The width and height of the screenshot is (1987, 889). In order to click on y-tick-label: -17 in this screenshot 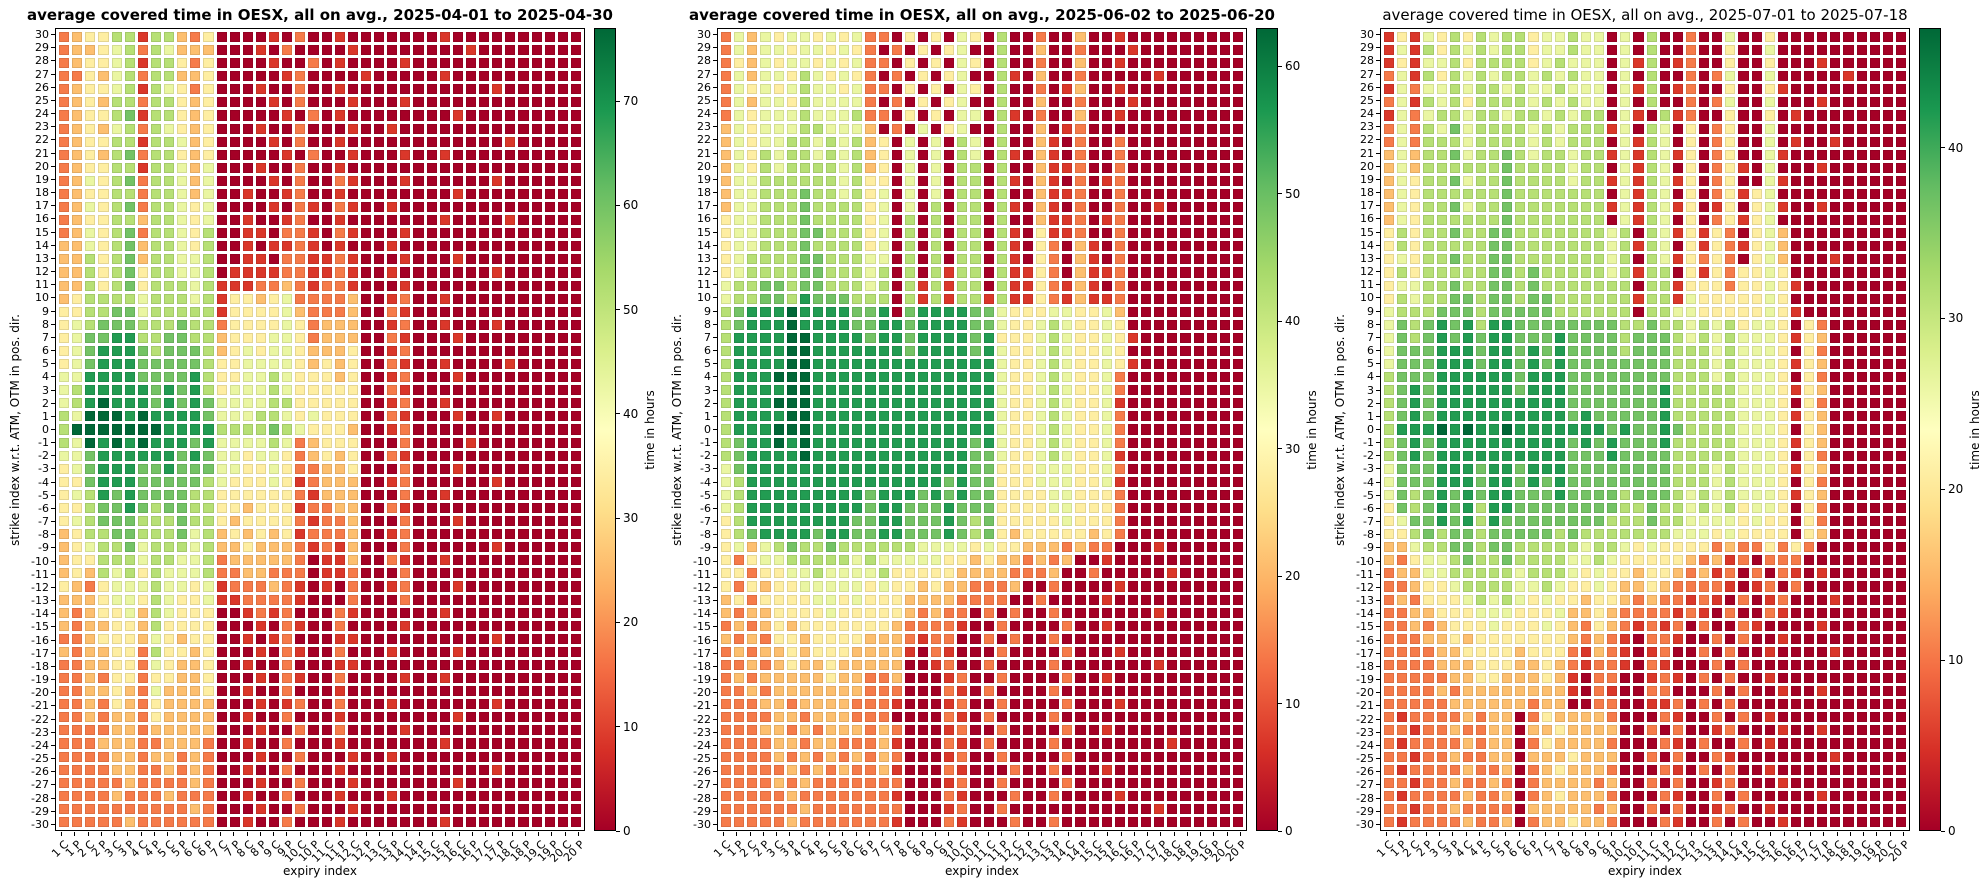, I will do `click(40, 653)`.